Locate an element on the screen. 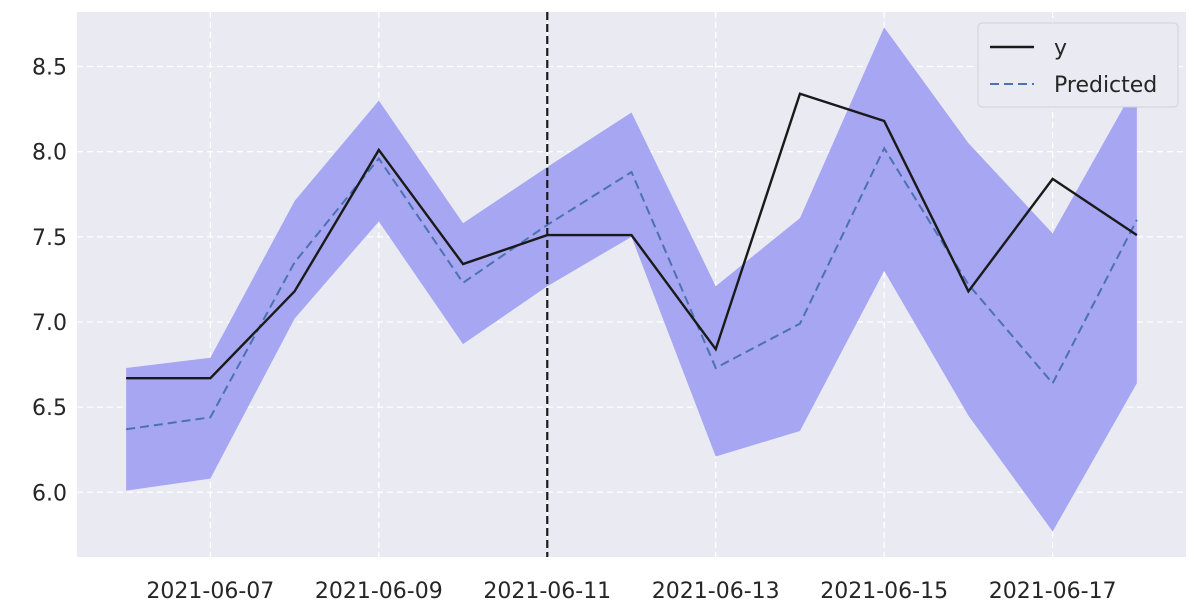 This screenshot has height=612, width=1194. y-tick-label: 7.0 is located at coordinates (49, 323).